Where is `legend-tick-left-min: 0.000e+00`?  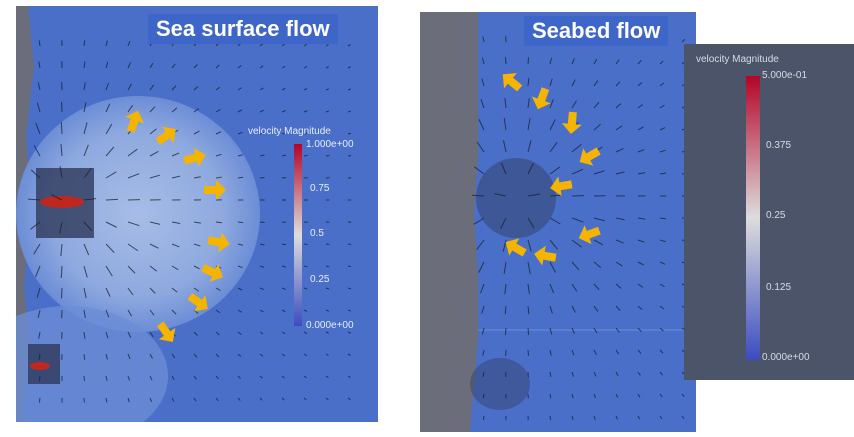 legend-tick-left-min: 0.000e+00 is located at coordinates (330, 325).